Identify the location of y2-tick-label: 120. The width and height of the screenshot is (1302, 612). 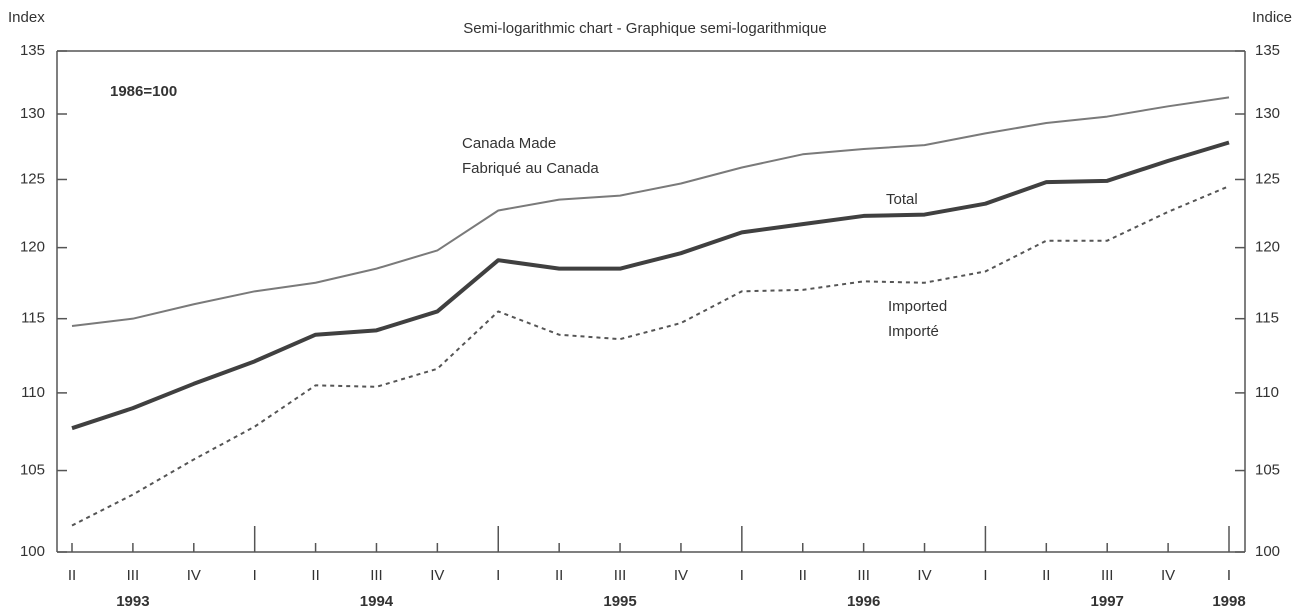
(1267, 247).